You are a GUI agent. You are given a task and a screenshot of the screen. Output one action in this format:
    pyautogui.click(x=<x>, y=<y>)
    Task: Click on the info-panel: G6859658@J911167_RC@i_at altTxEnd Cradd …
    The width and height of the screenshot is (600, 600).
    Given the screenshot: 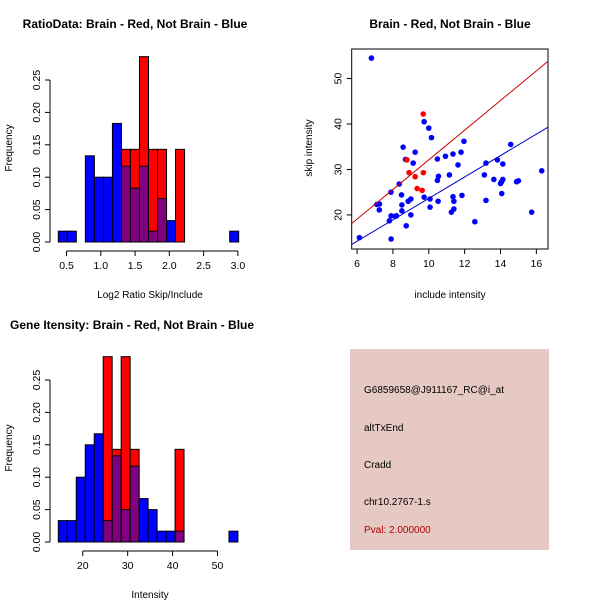 What is the action you would take?
    pyautogui.click(x=449, y=449)
    